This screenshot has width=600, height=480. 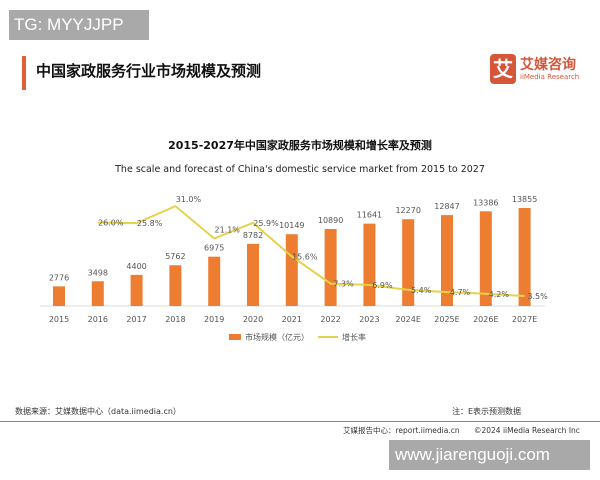 What do you see at coordinates (59, 277) in the screenshot?
I see `bar-value-label: 2776` at bounding box center [59, 277].